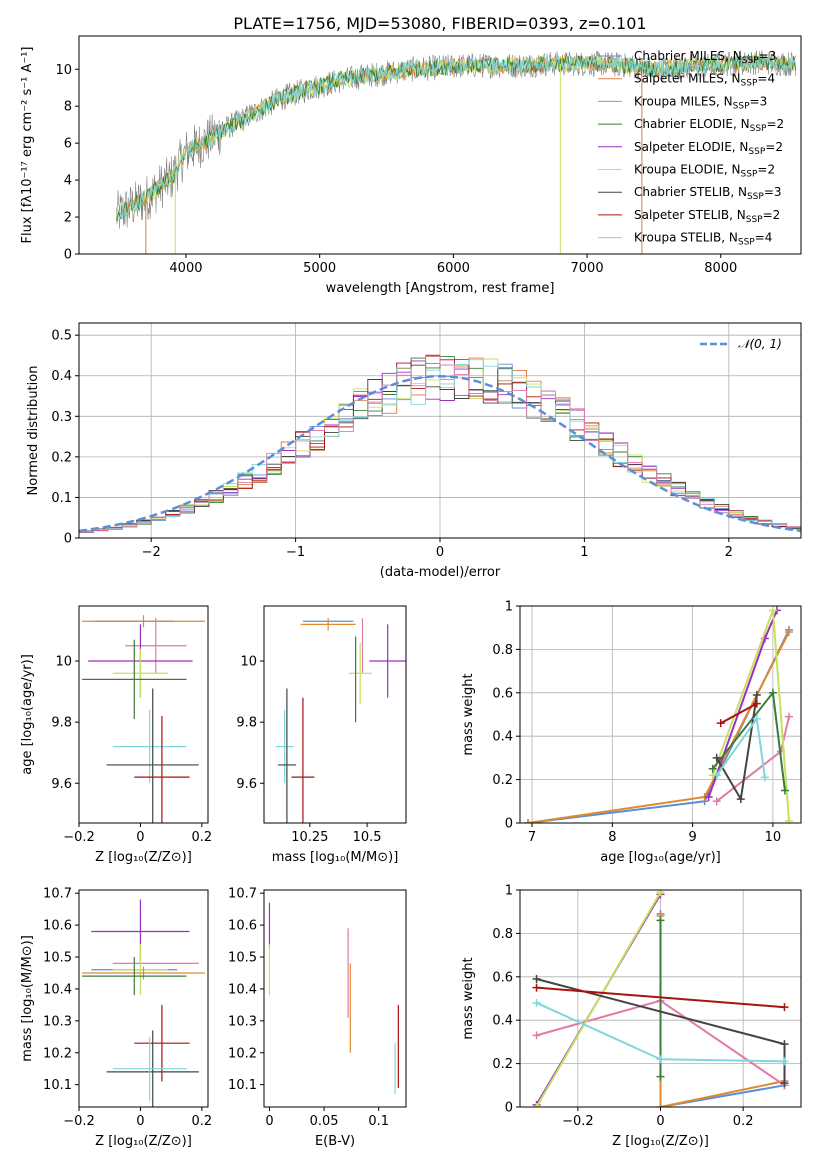 This screenshot has width=819, height=1170. Describe the element at coordinates (324, 1121) in the screenshot. I see `x-tick-label: 0.05` at that location.